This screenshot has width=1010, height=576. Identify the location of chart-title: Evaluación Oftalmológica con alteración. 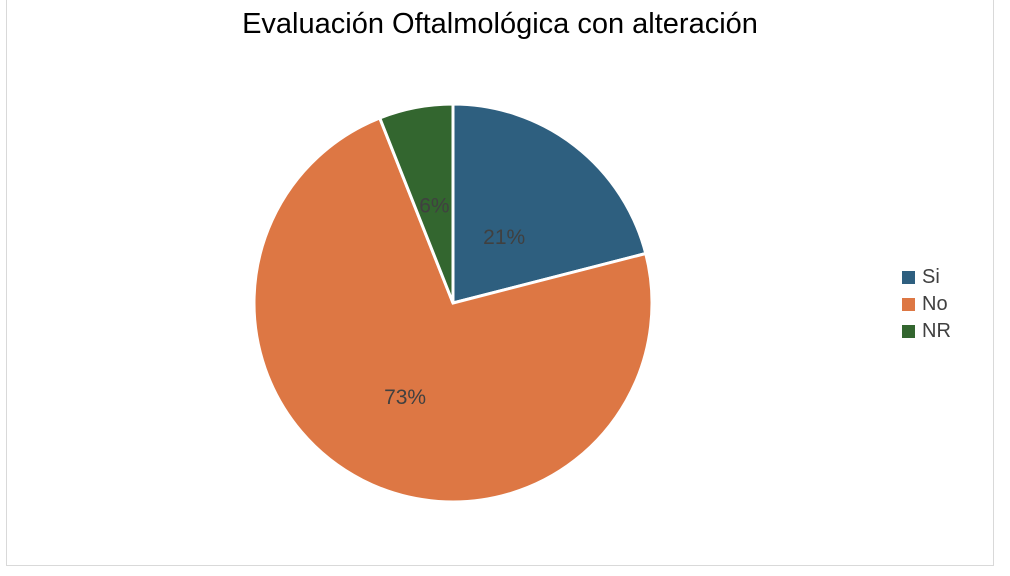
(500, 24).